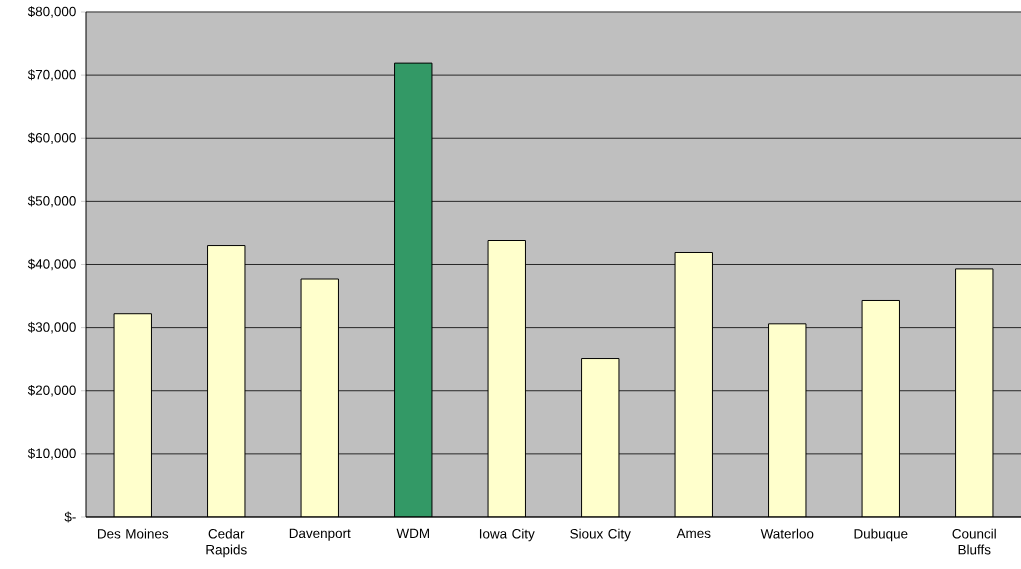  Describe the element at coordinates (51, 138) in the screenshot. I see `y-tick-label: $60,000` at that location.